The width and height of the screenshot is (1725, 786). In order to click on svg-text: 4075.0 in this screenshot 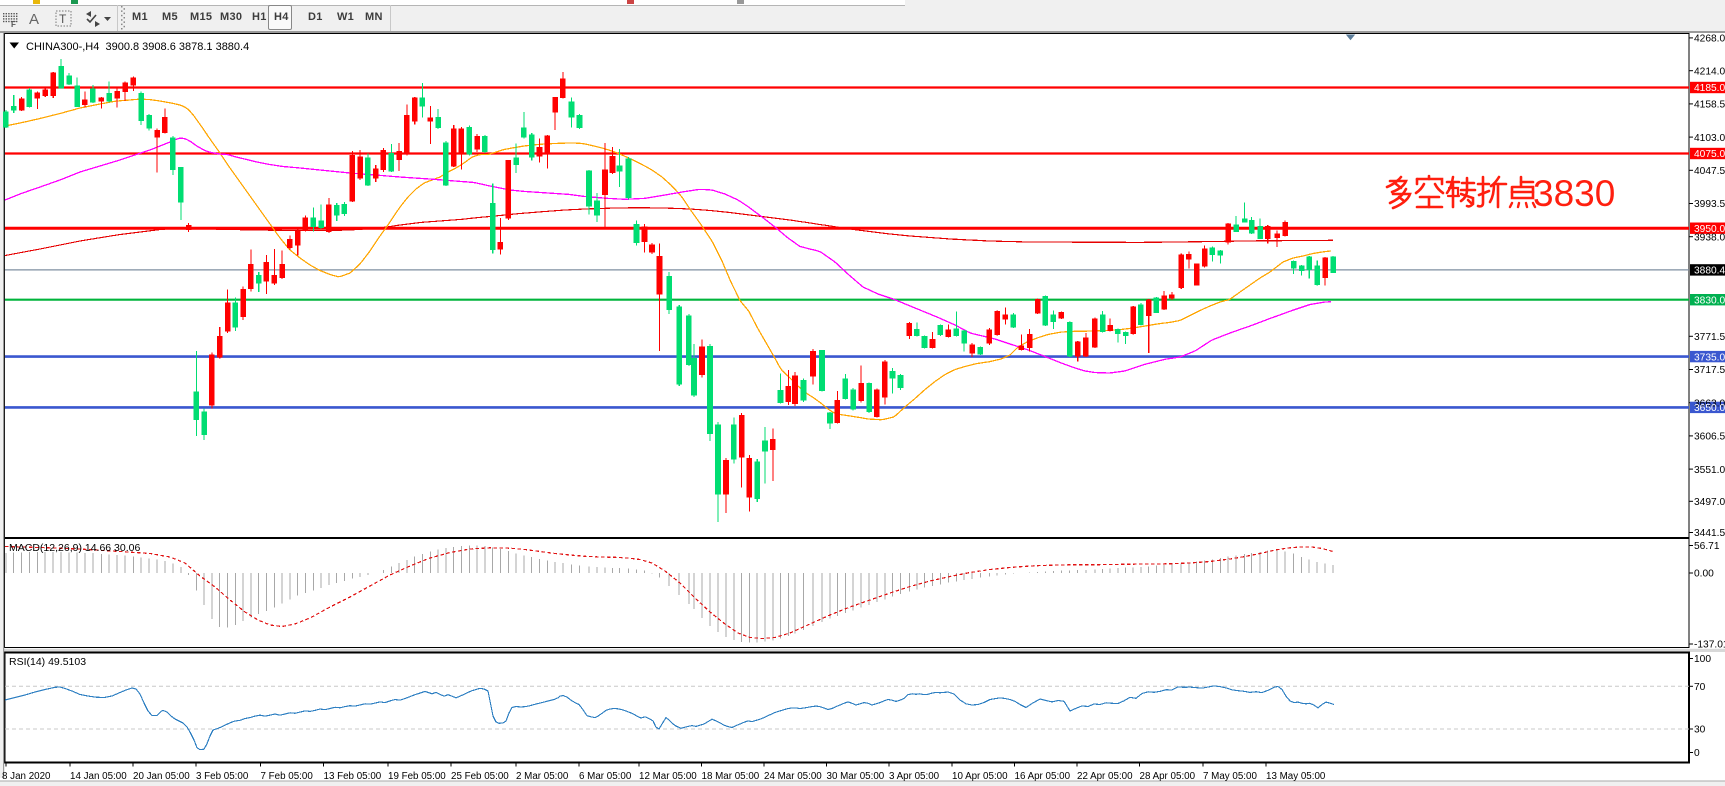, I will do `click(1709, 154)`.